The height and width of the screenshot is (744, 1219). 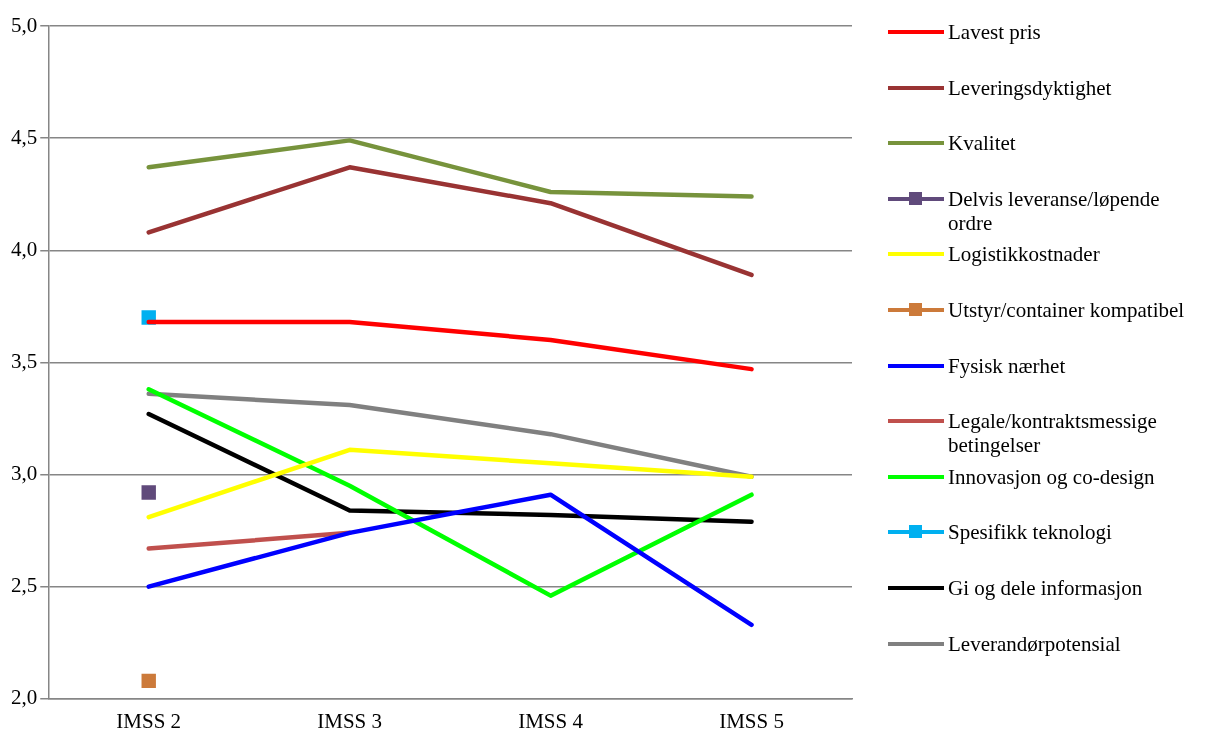 I want to click on legend-label: Lavest pris, so click(x=994, y=32).